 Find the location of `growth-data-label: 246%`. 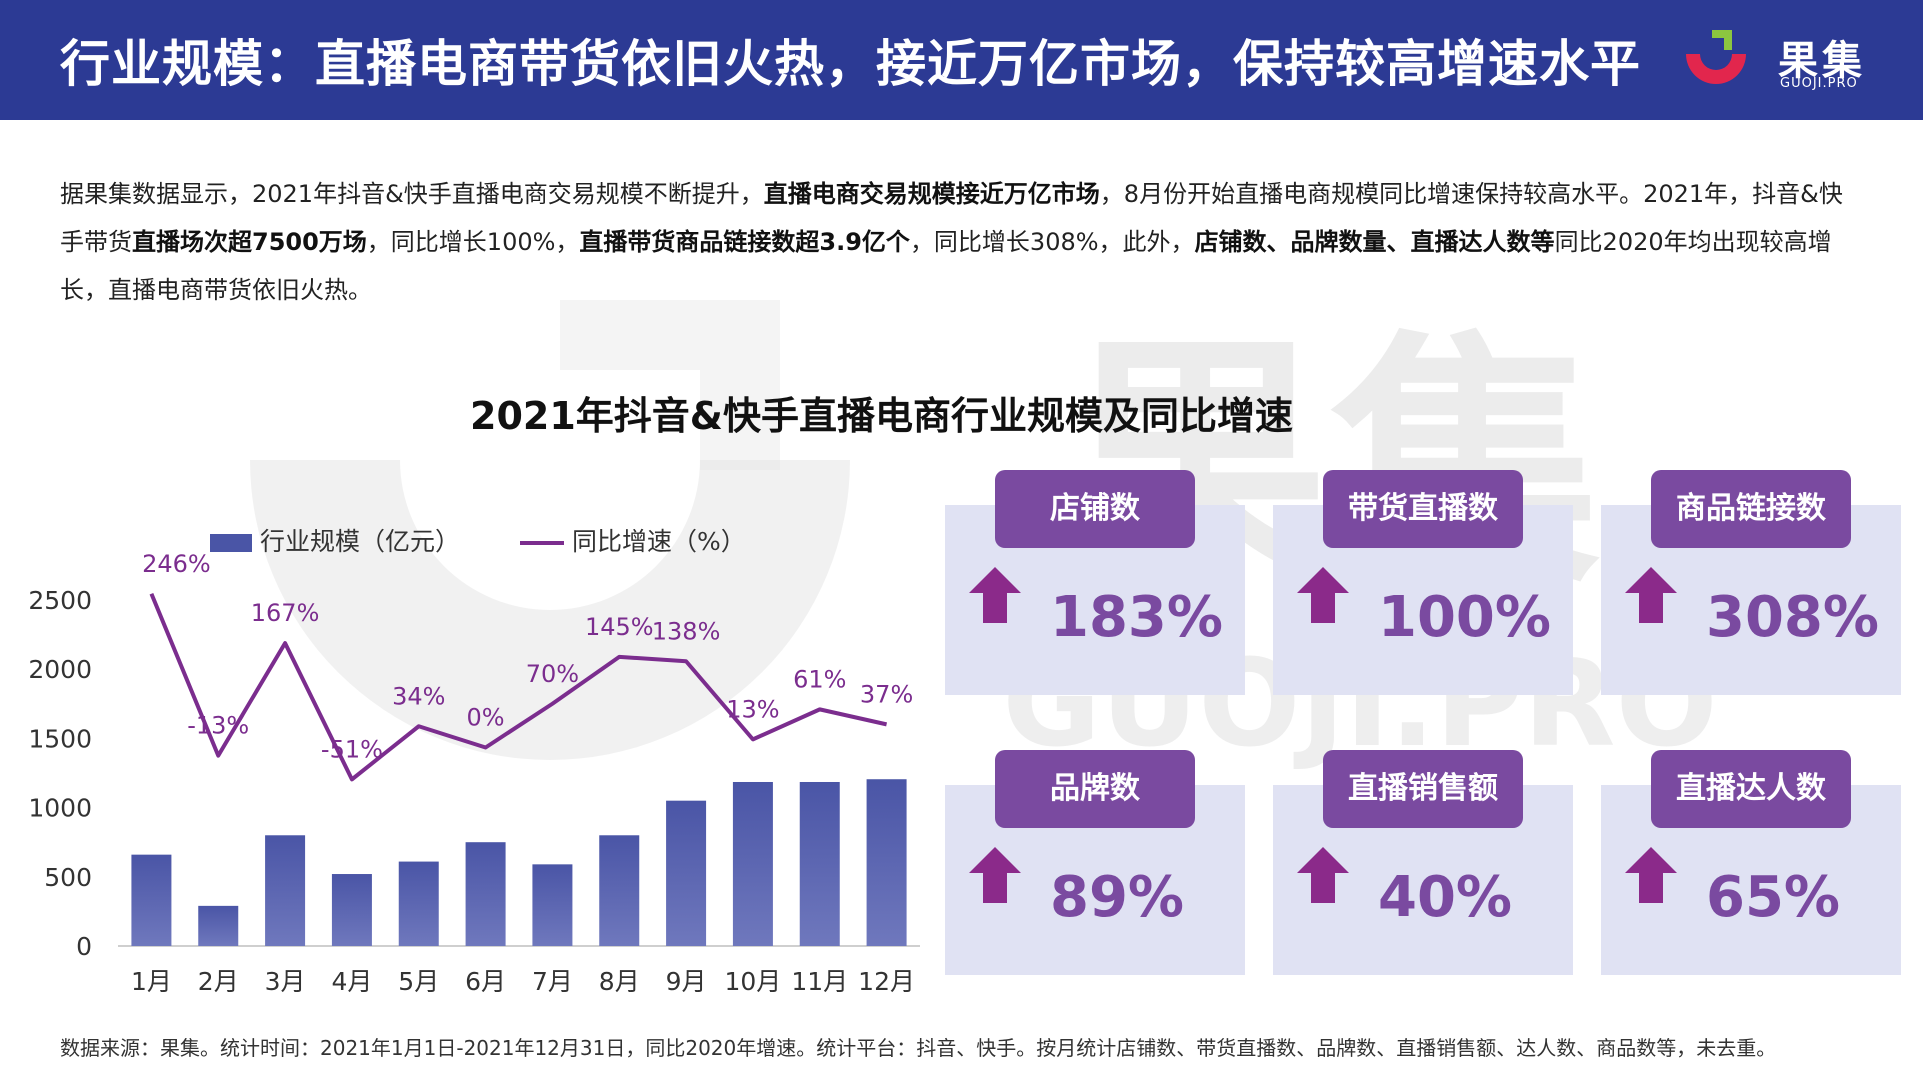

growth-data-label: 246% is located at coordinates (176, 564).